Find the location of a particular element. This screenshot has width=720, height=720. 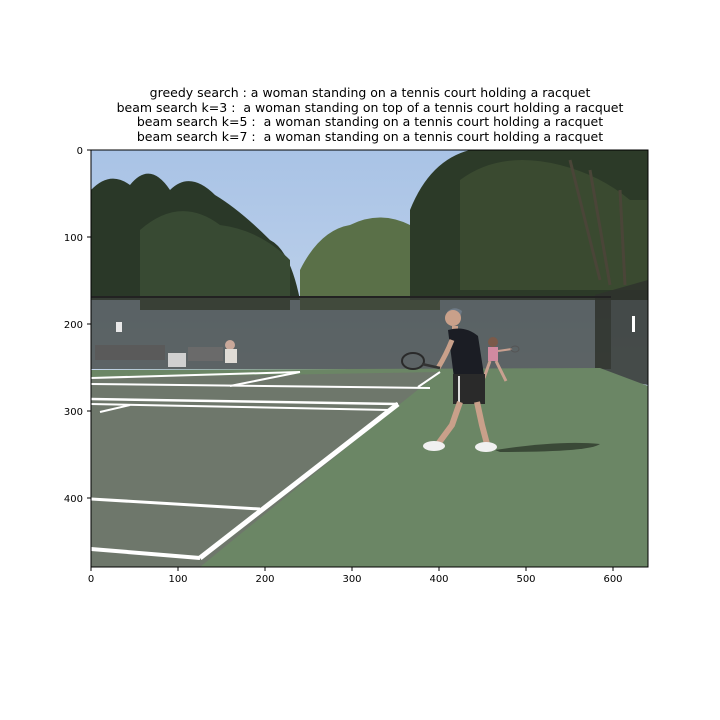

y-tick-label: 200 is located at coordinates (73, 325).